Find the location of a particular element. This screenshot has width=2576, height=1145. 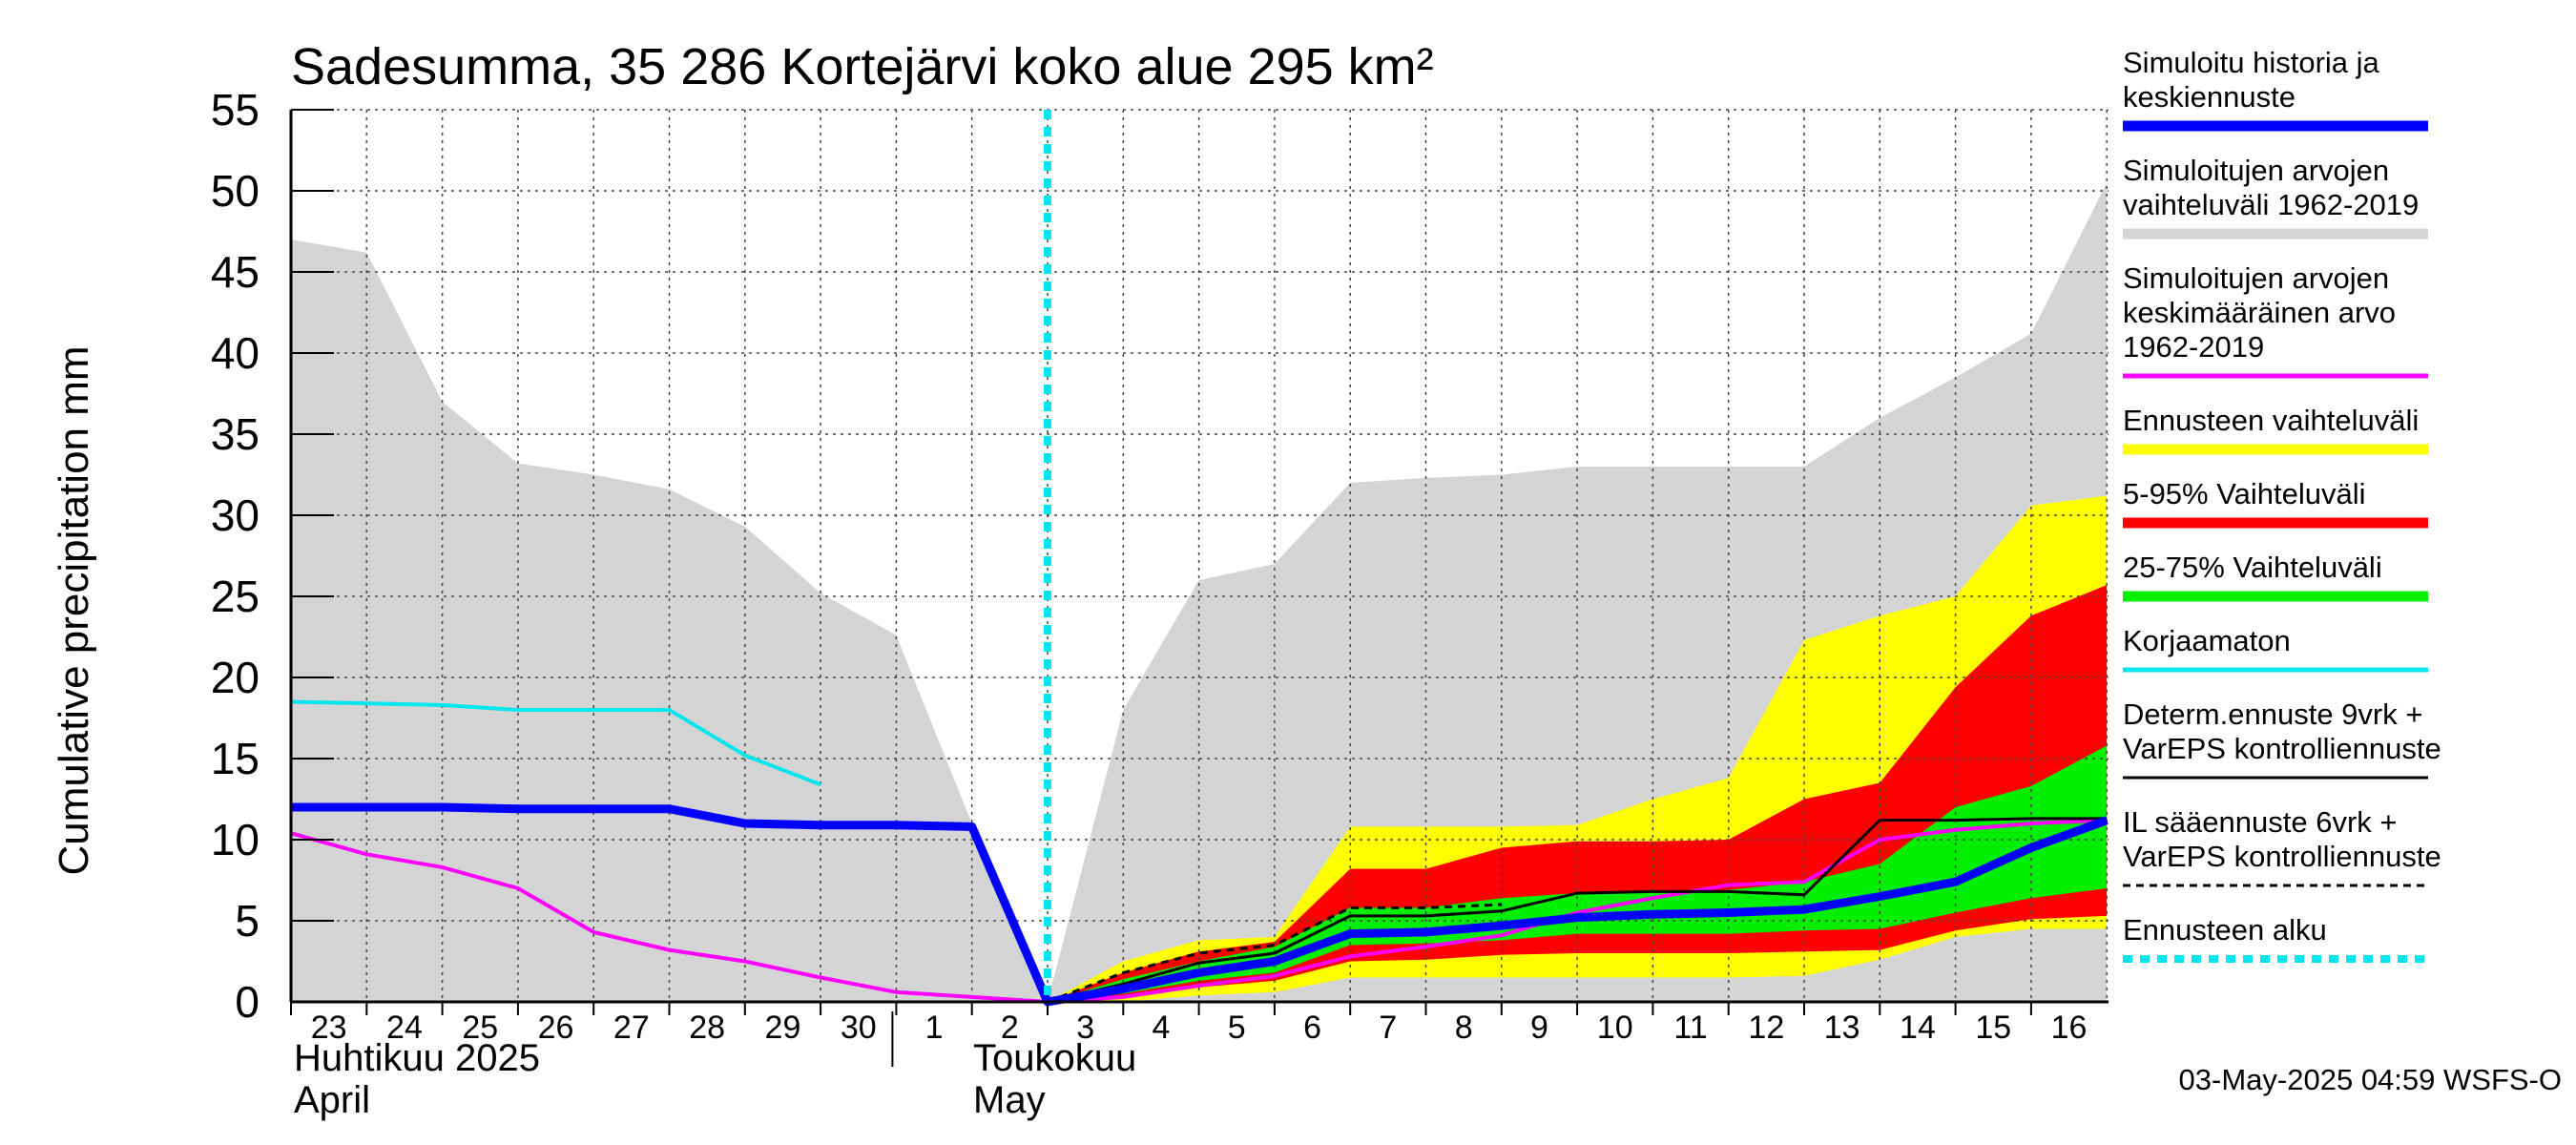

legend-label-start: Ennusteen alku is located at coordinates (2225, 930).